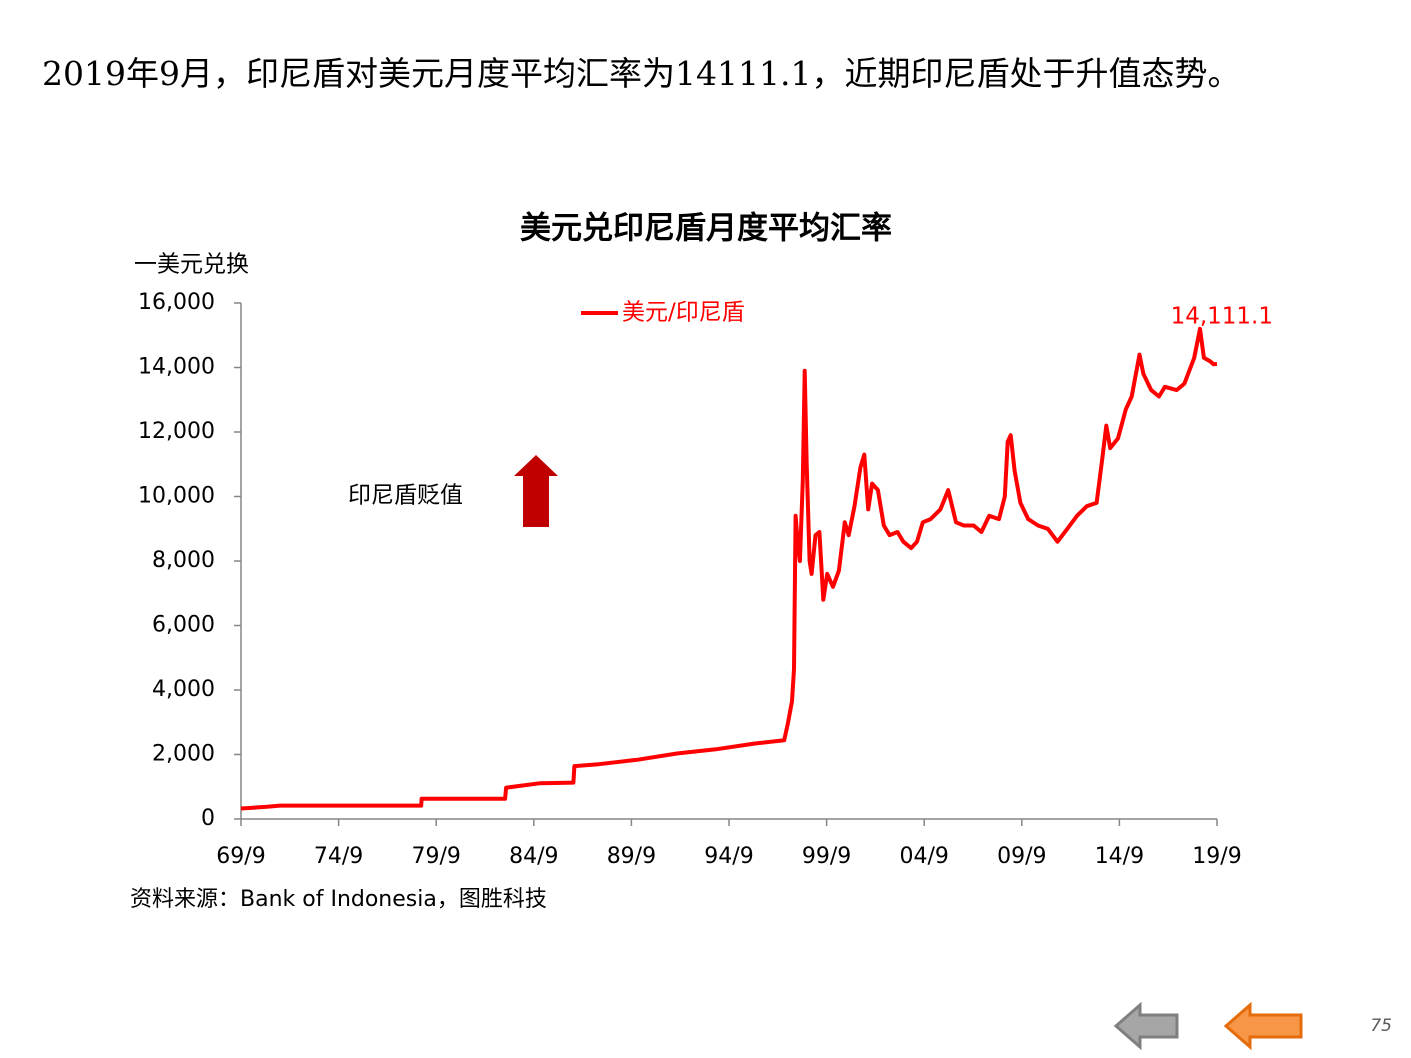 Image resolution: width=1411 pixels, height=1058 pixels. What do you see at coordinates (176, 367) in the screenshot?
I see `y-tick-label: 14,000` at bounding box center [176, 367].